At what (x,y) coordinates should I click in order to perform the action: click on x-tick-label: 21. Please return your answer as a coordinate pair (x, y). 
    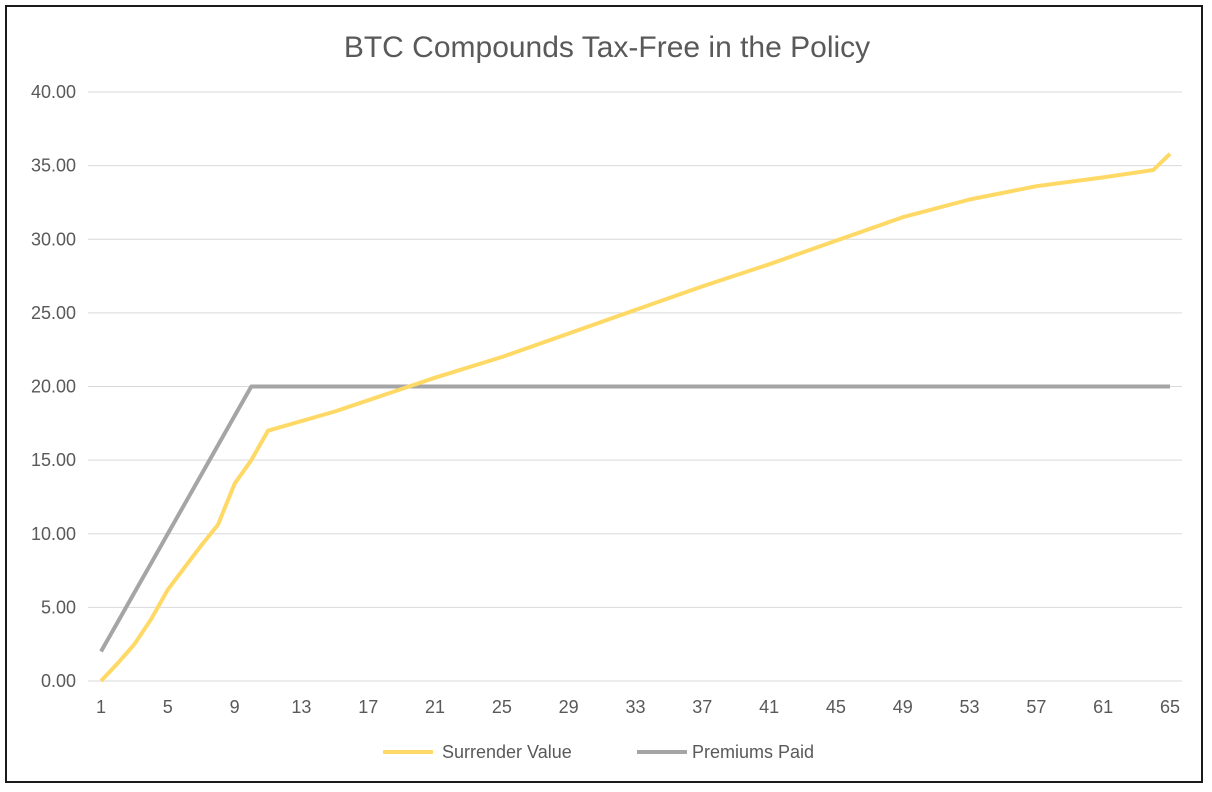
    Looking at the image, I should click on (435, 707).